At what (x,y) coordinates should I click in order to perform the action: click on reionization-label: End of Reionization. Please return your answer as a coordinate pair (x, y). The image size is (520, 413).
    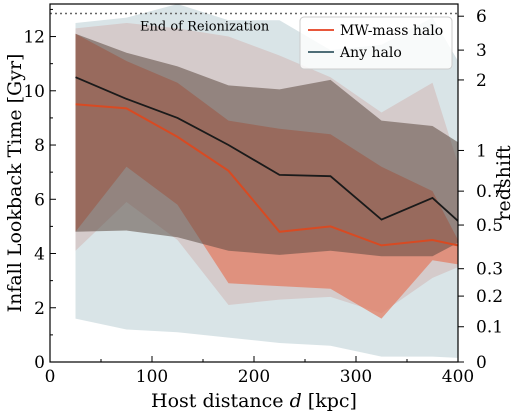
    Looking at the image, I should click on (205, 26).